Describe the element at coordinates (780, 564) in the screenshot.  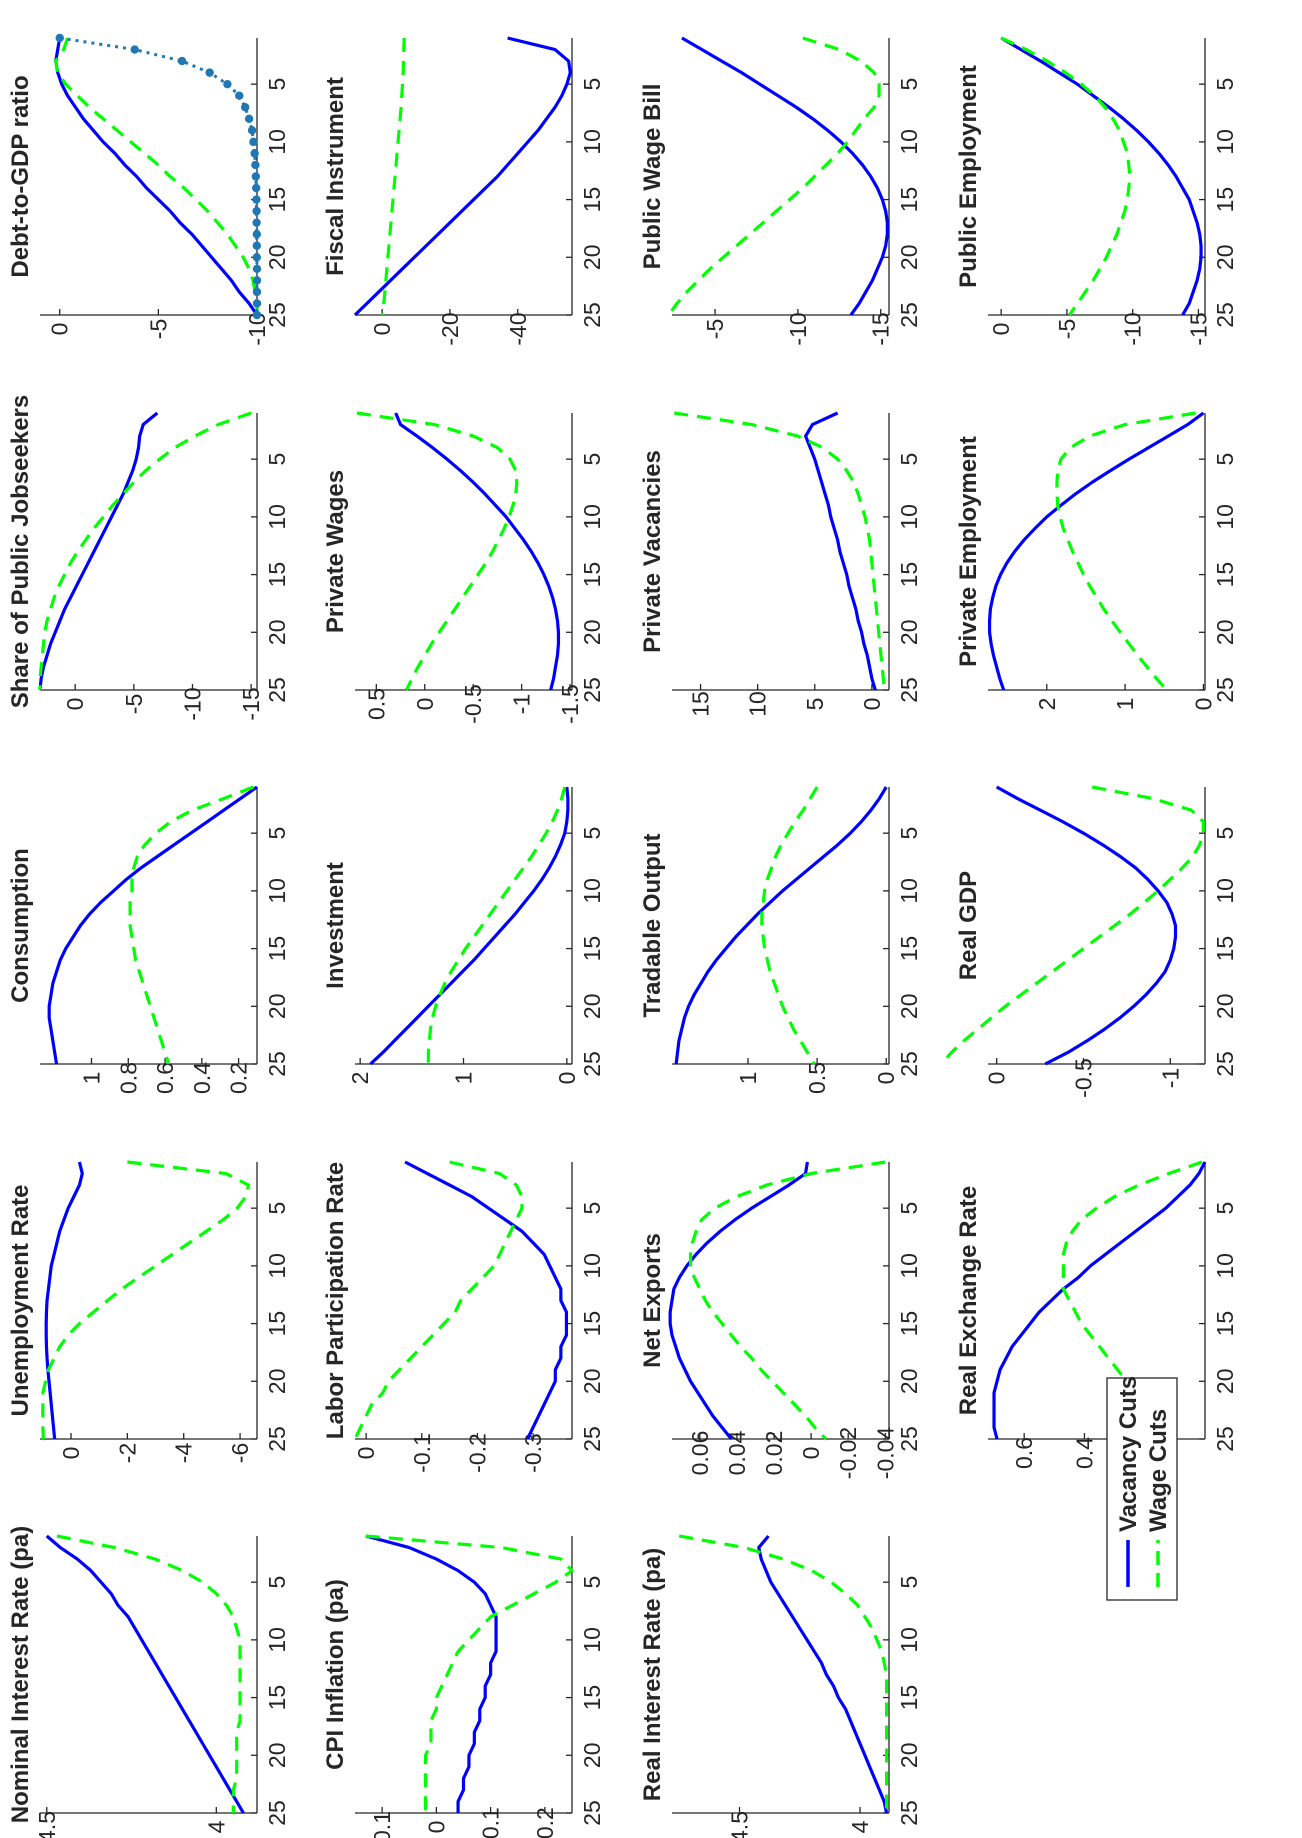
I see `panel-private-vacancies: 5 10 15 20 25 15 10 5 0 Private Vacancies` at that location.